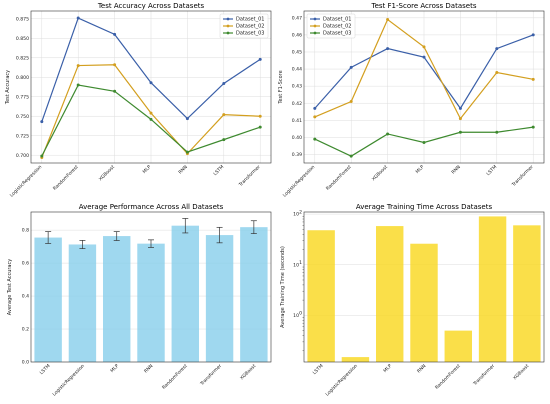 The image size is (550, 404). I want to click on y-tick-label: 0.750, so click(22, 117).